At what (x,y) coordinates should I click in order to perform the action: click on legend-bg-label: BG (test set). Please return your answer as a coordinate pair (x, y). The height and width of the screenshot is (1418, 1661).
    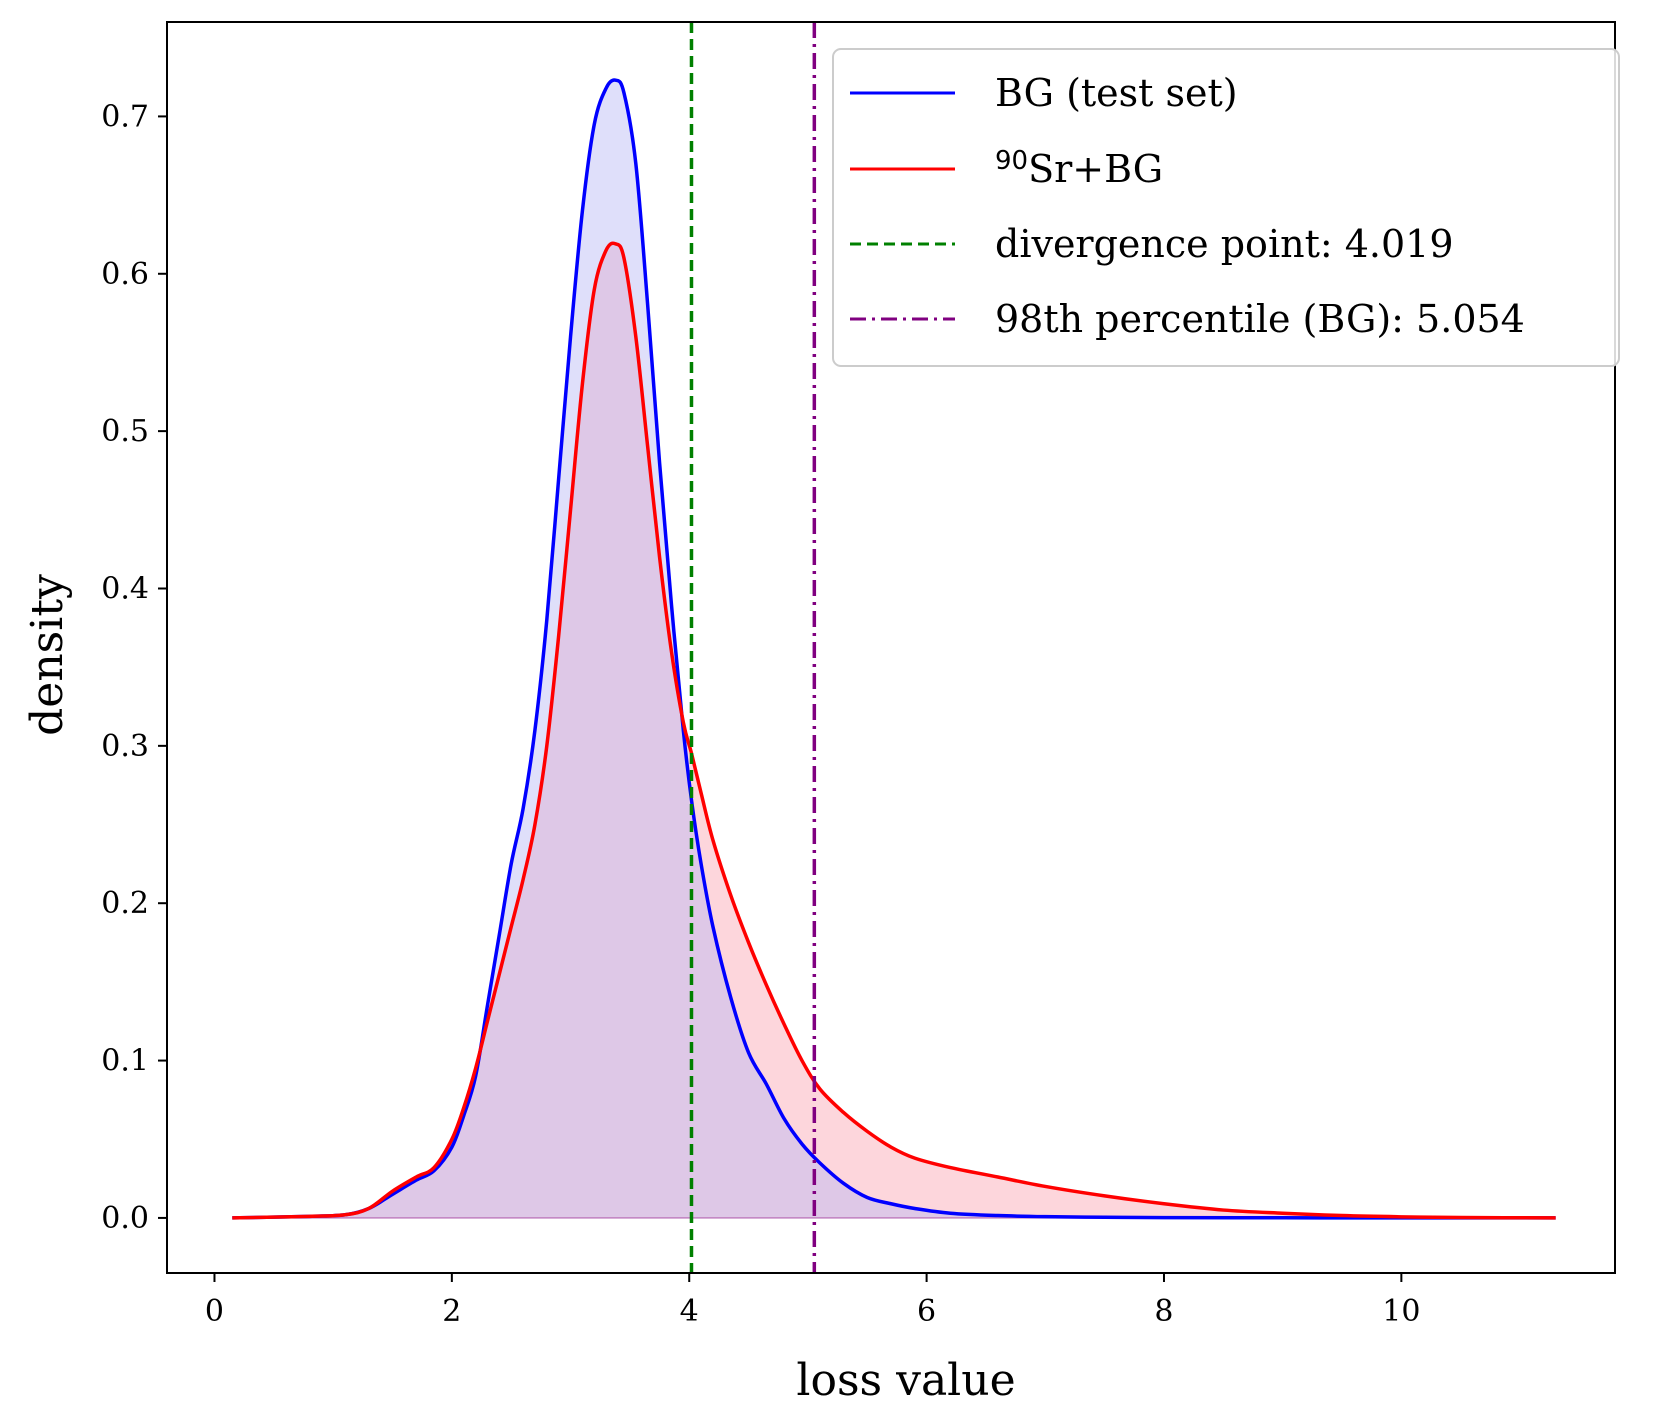
    Looking at the image, I should click on (1116, 93).